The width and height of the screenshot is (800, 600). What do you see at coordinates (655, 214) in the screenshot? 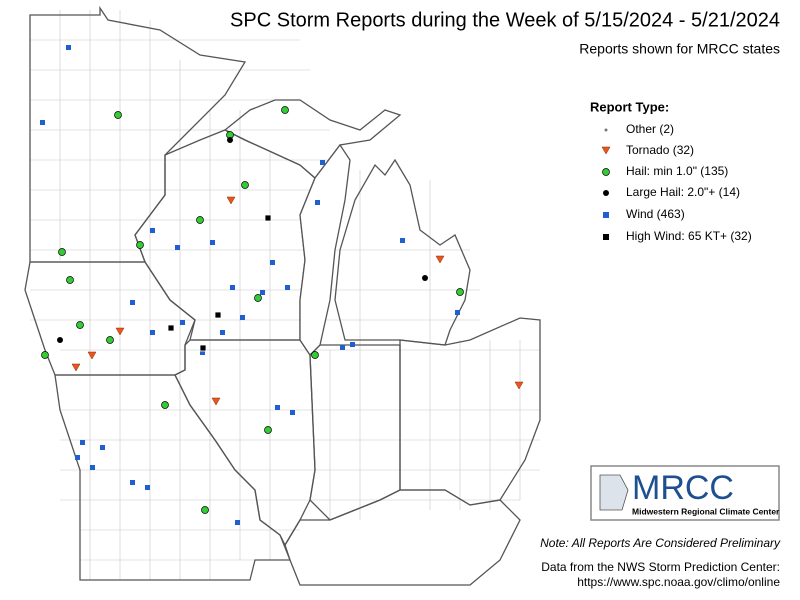
I see `legend-label: Wind (463)` at bounding box center [655, 214].